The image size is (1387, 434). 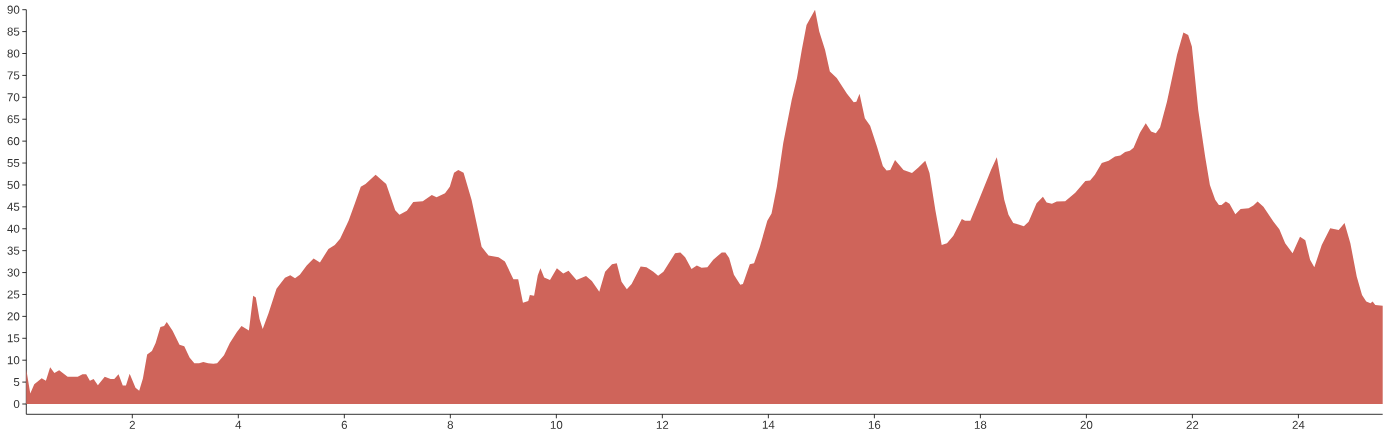 What do you see at coordinates (13, 228) in the screenshot?
I see `y-tick-label: 40` at bounding box center [13, 228].